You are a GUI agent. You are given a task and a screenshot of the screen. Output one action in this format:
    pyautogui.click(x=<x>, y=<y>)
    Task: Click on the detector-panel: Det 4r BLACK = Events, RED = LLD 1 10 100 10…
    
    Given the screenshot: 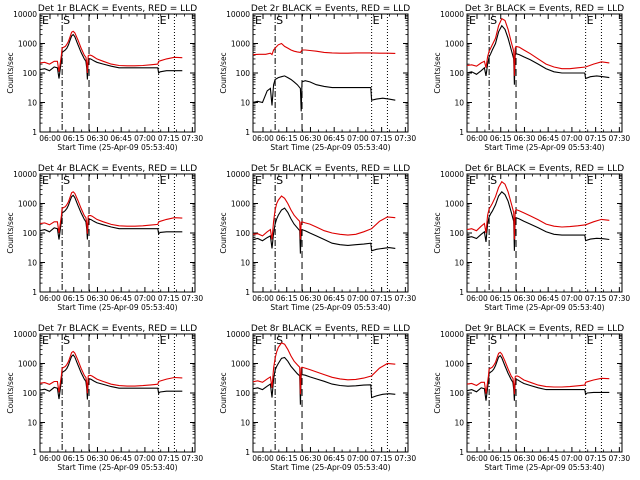 What is the action you would take?
    pyautogui.click(x=104, y=238)
    